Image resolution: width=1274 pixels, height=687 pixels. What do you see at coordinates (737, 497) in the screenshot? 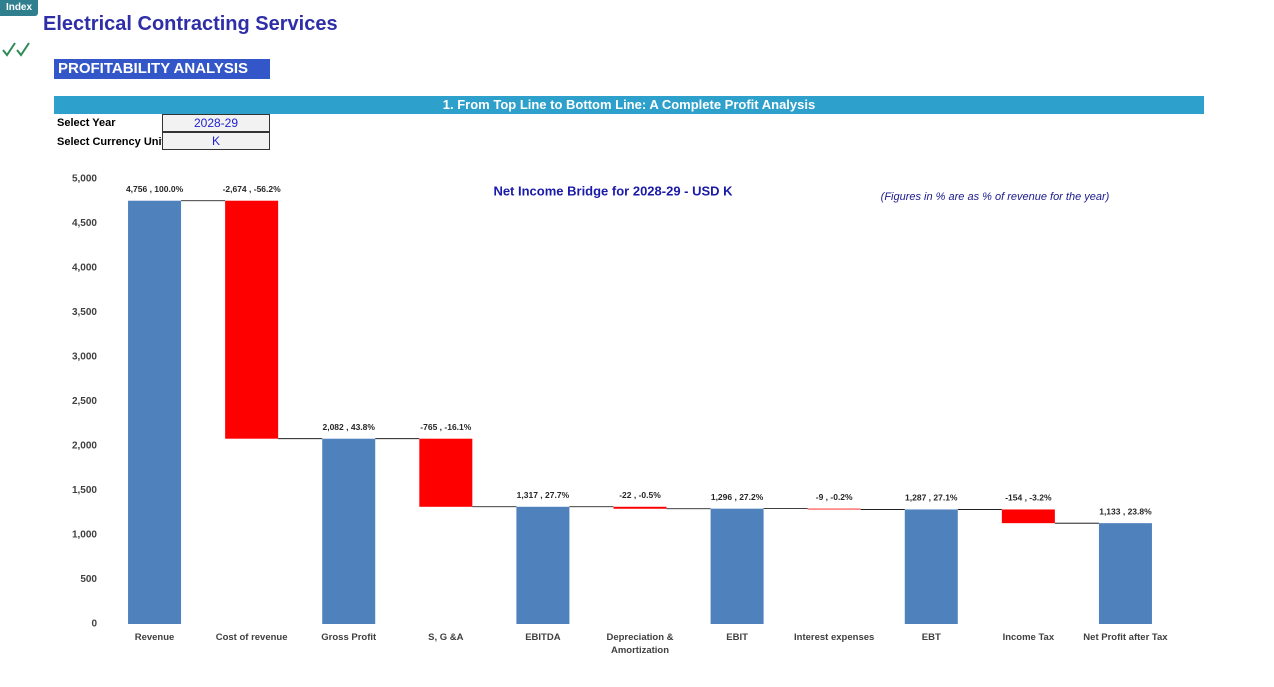
I see `data-label: 1,296 , 27.2%` at bounding box center [737, 497].